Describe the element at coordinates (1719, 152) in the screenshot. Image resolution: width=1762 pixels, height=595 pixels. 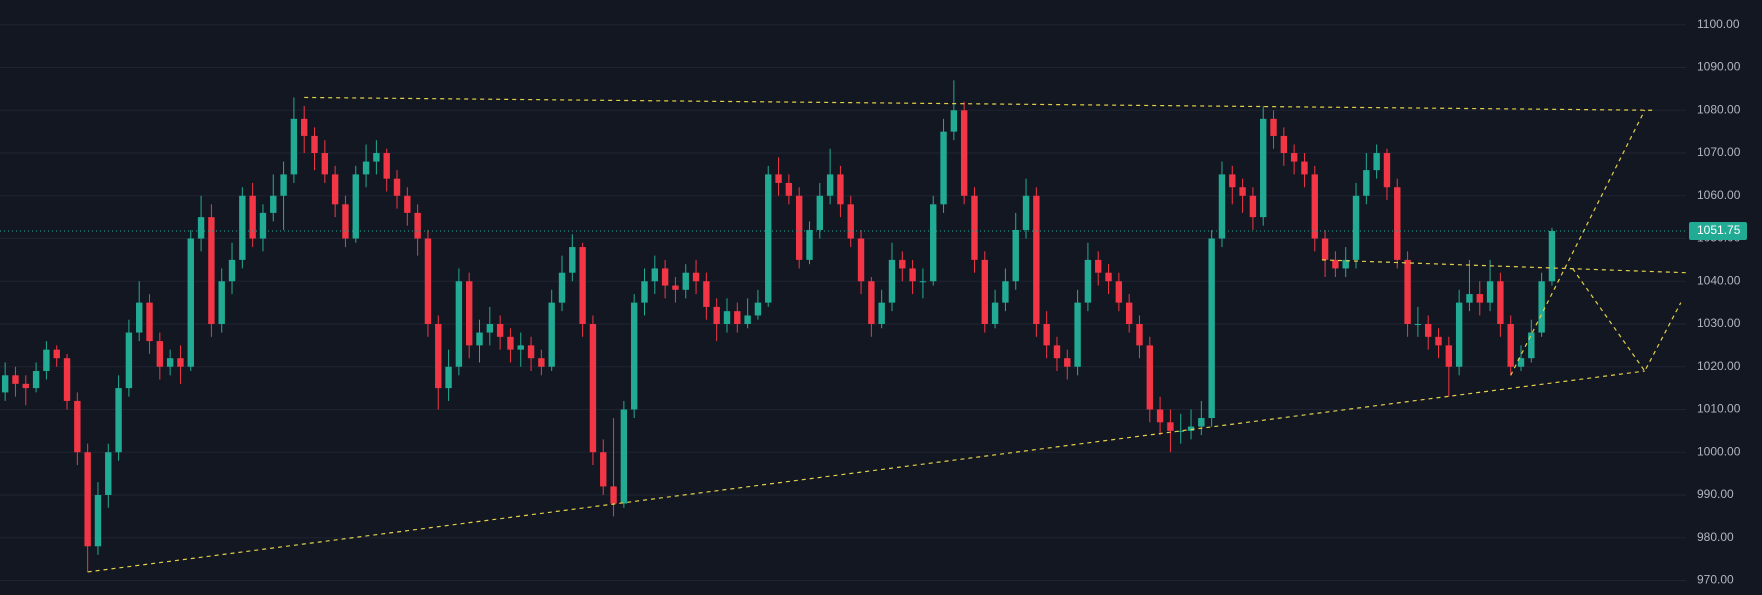
I see `y-tick-label: 1070.00` at that location.